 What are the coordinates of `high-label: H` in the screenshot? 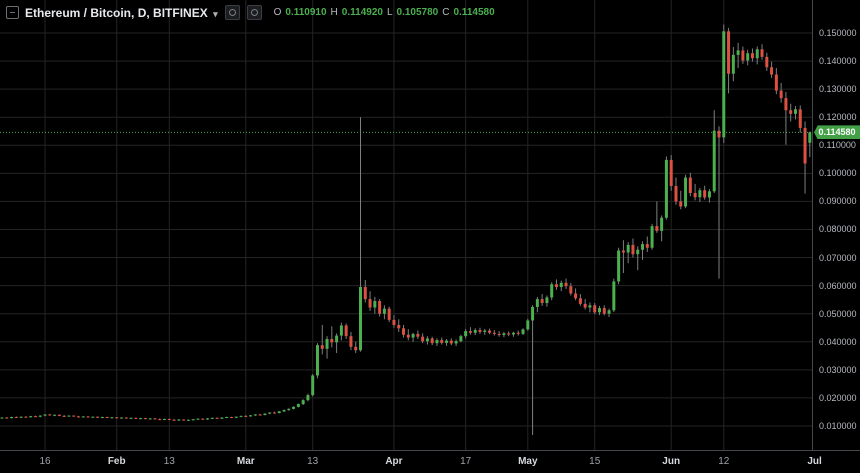 It's located at (334, 12).